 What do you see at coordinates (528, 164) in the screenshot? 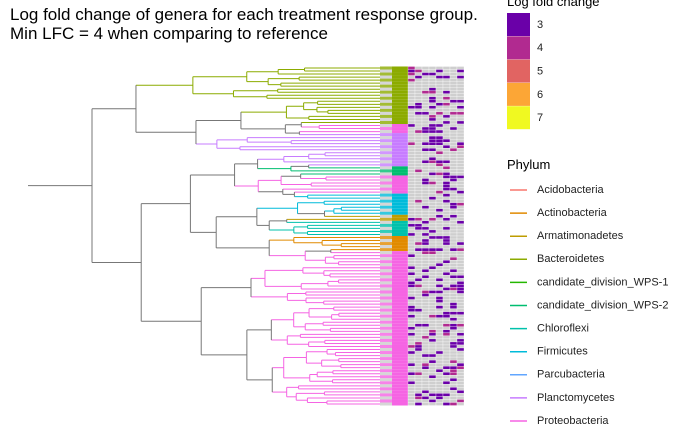
I see `legend-title: Phylum` at bounding box center [528, 164].